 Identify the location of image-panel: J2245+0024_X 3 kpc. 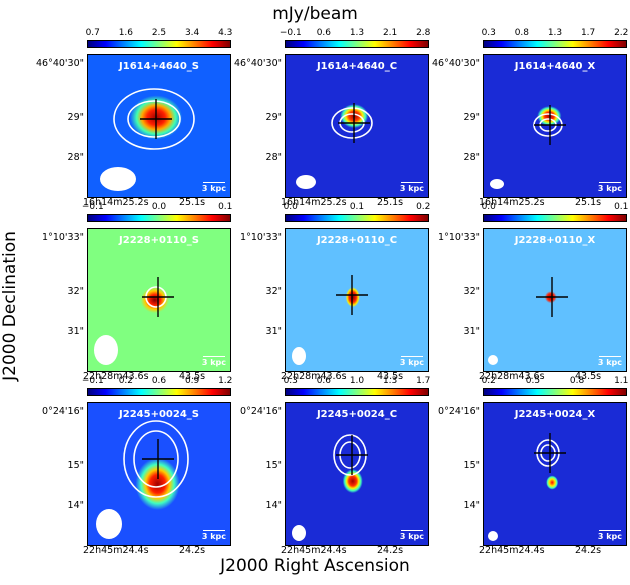
(555, 474).